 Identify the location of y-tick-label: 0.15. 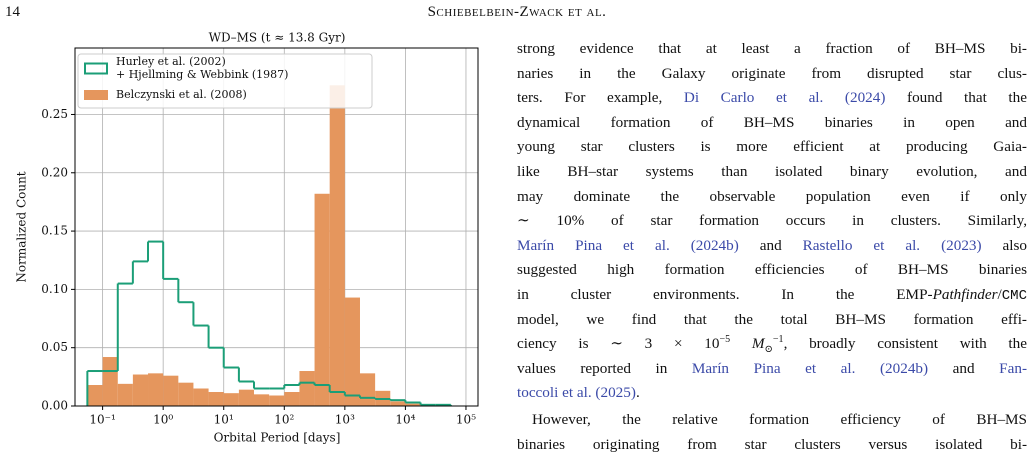
(54, 231).